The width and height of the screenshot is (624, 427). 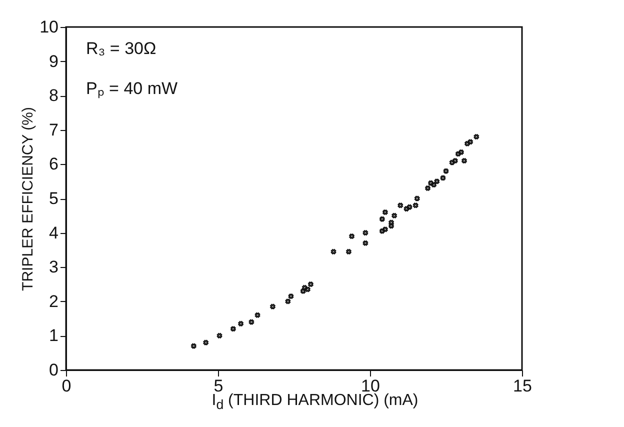 What do you see at coordinates (132, 89) in the screenshot?
I see `annotation: Pₚ = 40 mW` at bounding box center [132, 89].